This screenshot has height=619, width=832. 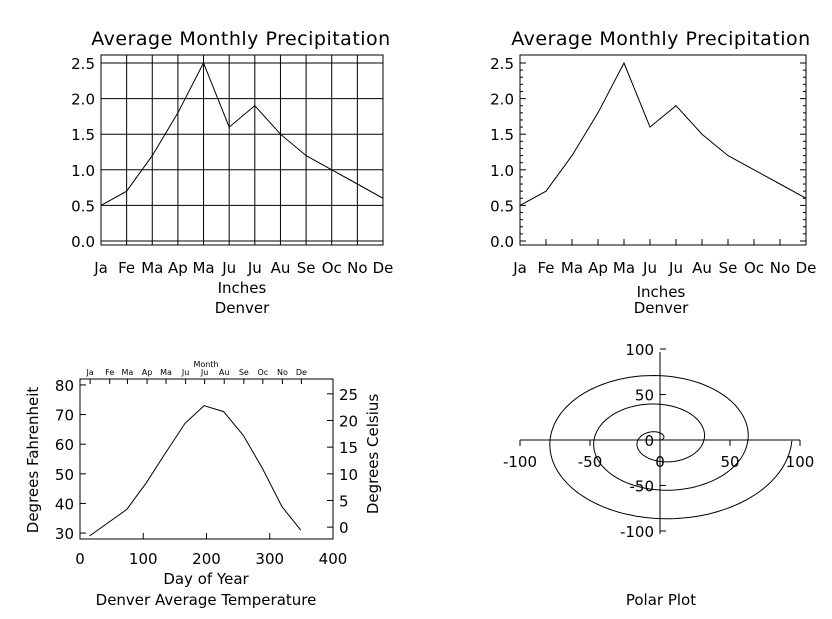 I want to click on x-tick-label: 200, so click(x=206, y=559).